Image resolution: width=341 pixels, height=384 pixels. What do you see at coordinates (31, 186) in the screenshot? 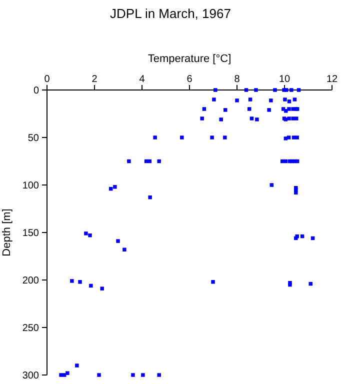
I see `y-tick-label: 100` at bounding box center [31, 186].